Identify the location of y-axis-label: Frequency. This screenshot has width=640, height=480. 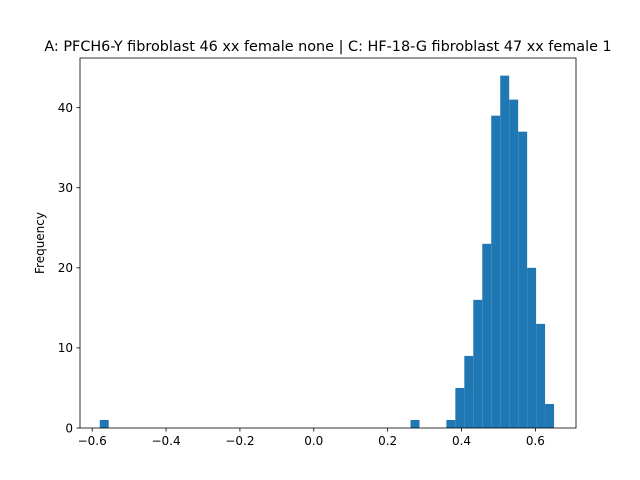
(40, 243).